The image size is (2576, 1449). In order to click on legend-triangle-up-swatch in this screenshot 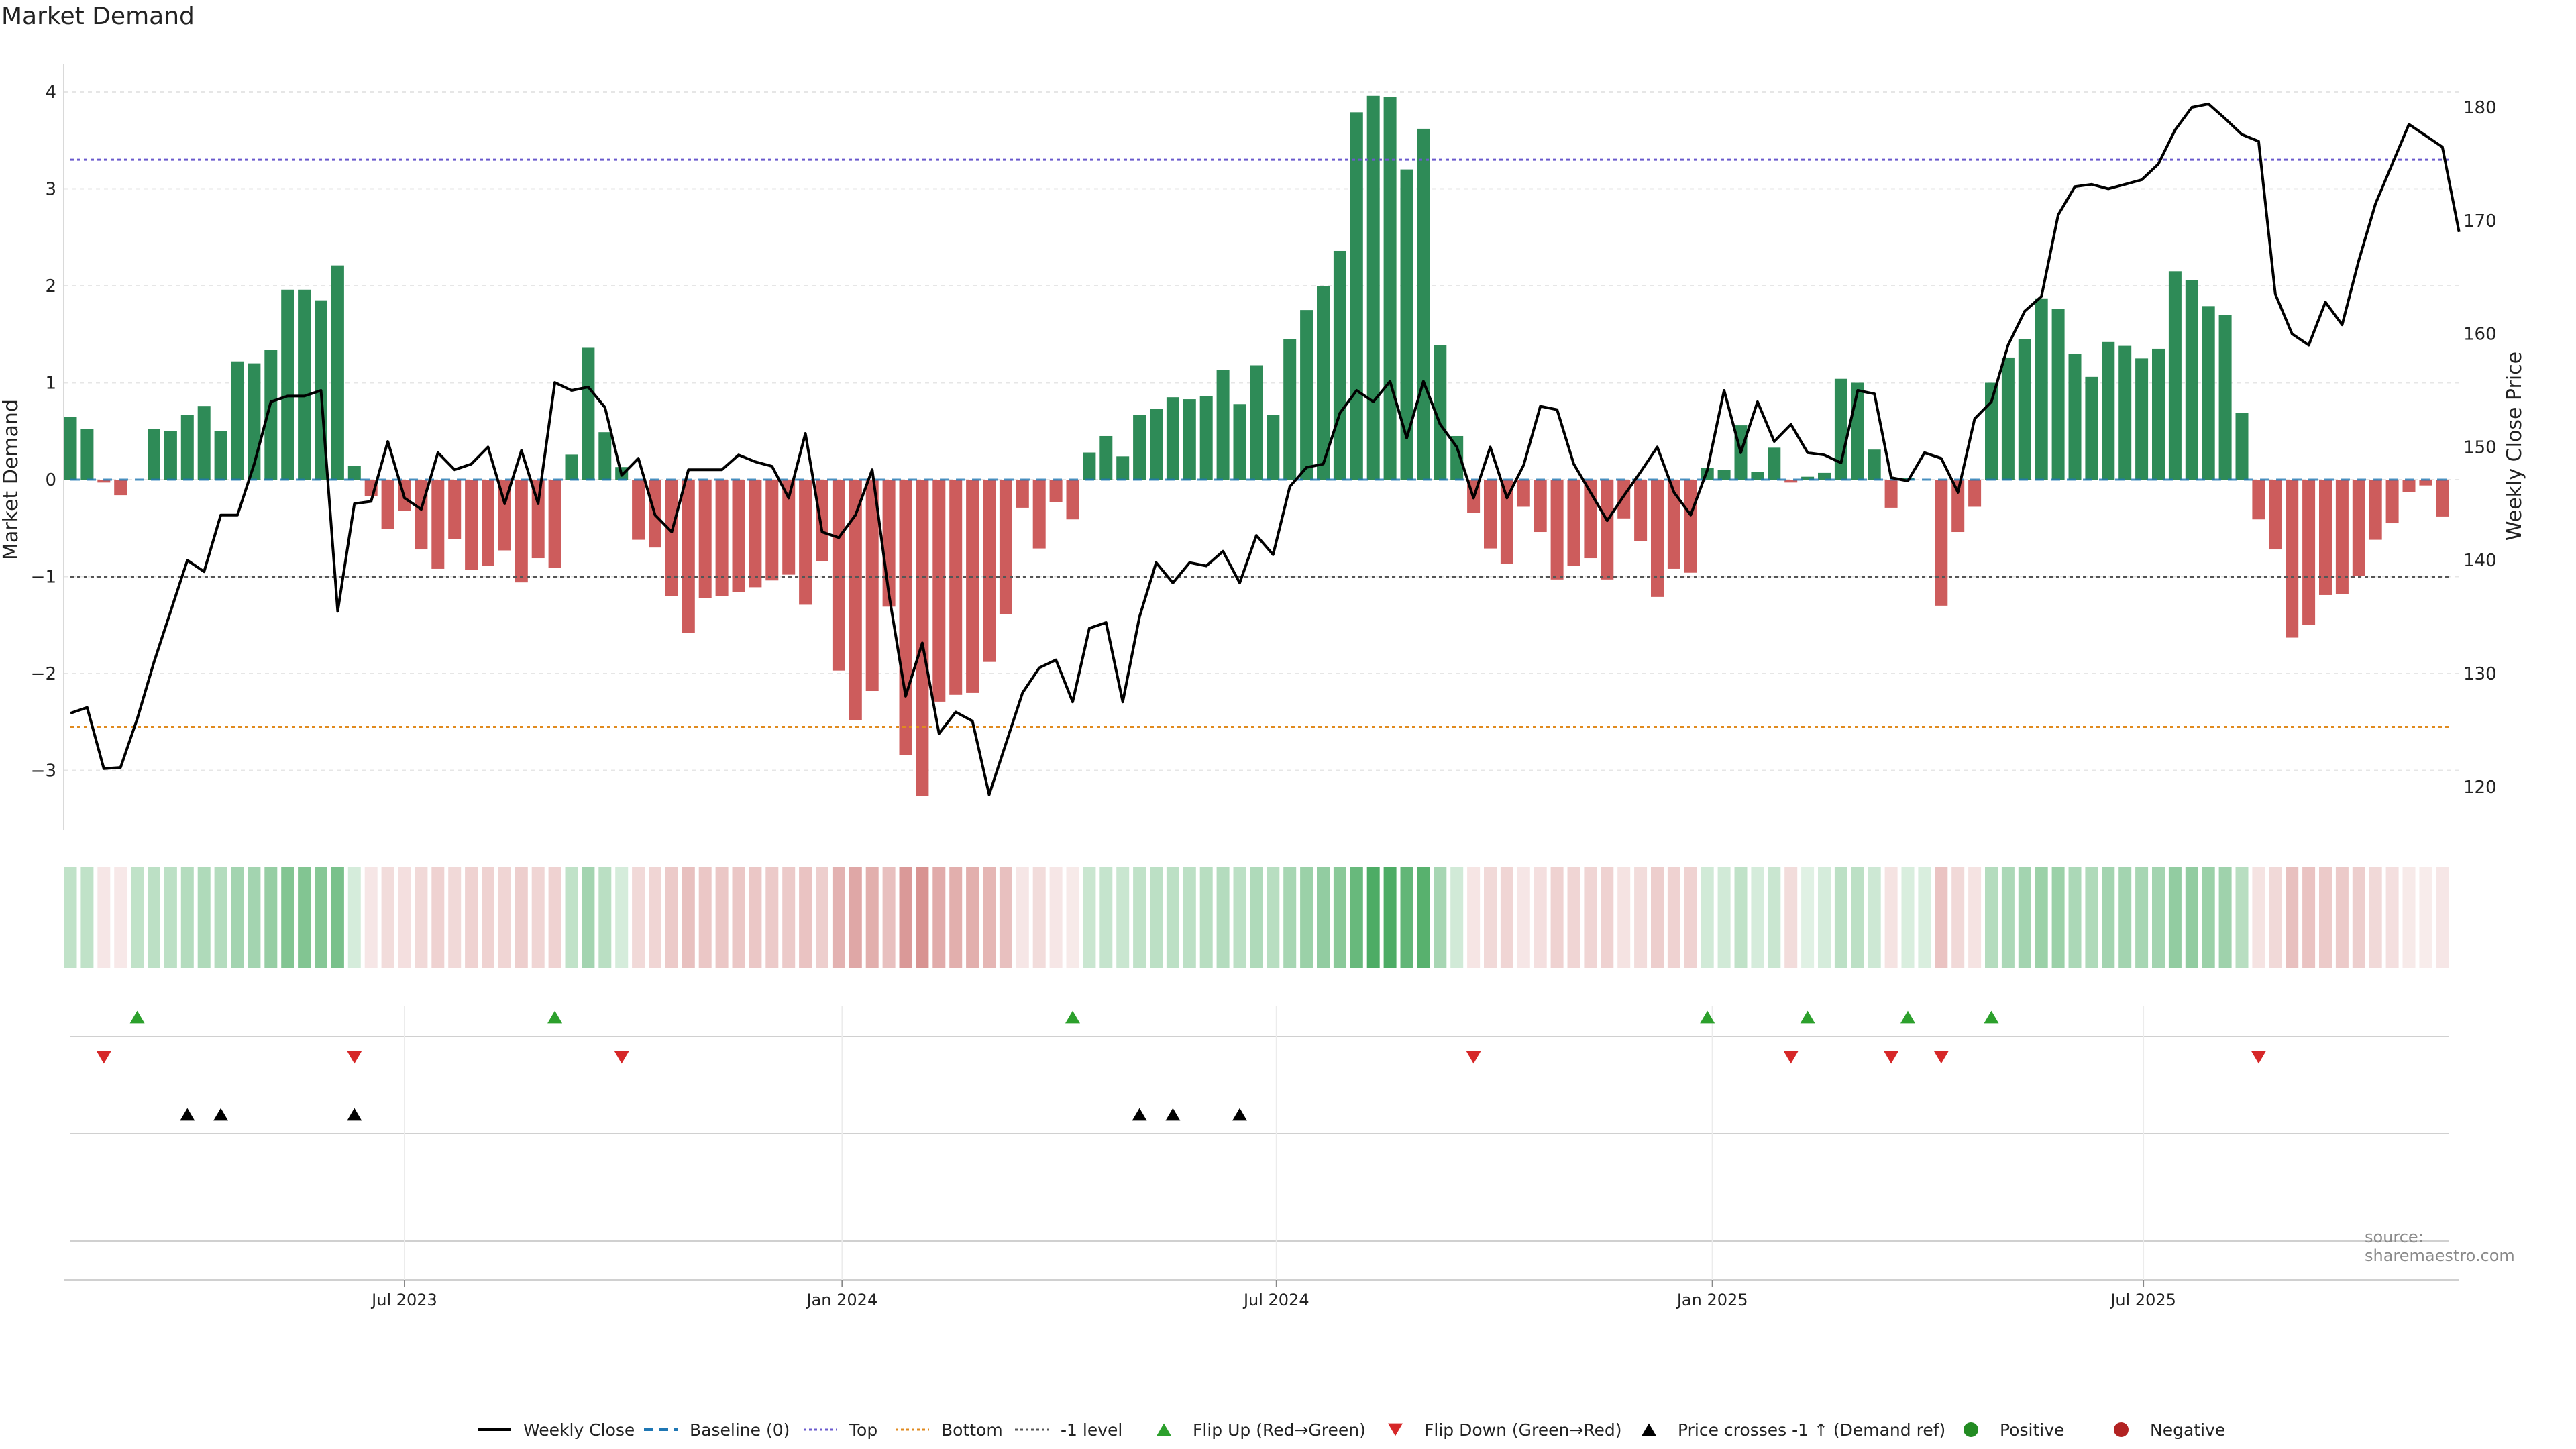, I will do `click(1649, 1429)`.